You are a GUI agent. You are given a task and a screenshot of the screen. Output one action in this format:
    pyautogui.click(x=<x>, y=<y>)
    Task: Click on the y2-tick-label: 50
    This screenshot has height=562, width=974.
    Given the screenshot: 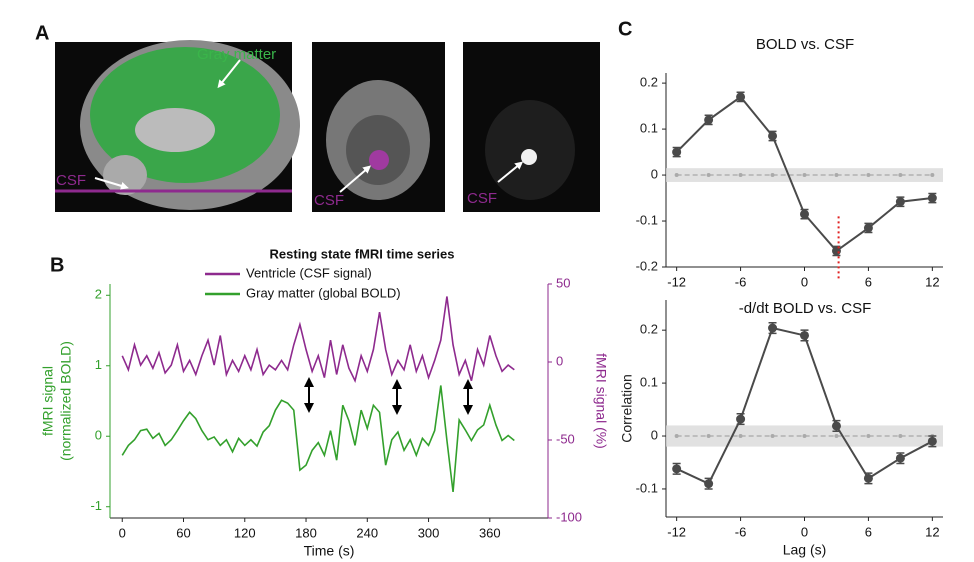 What is the action you would take?
    pyautogui.click(x=563, y=282)
    